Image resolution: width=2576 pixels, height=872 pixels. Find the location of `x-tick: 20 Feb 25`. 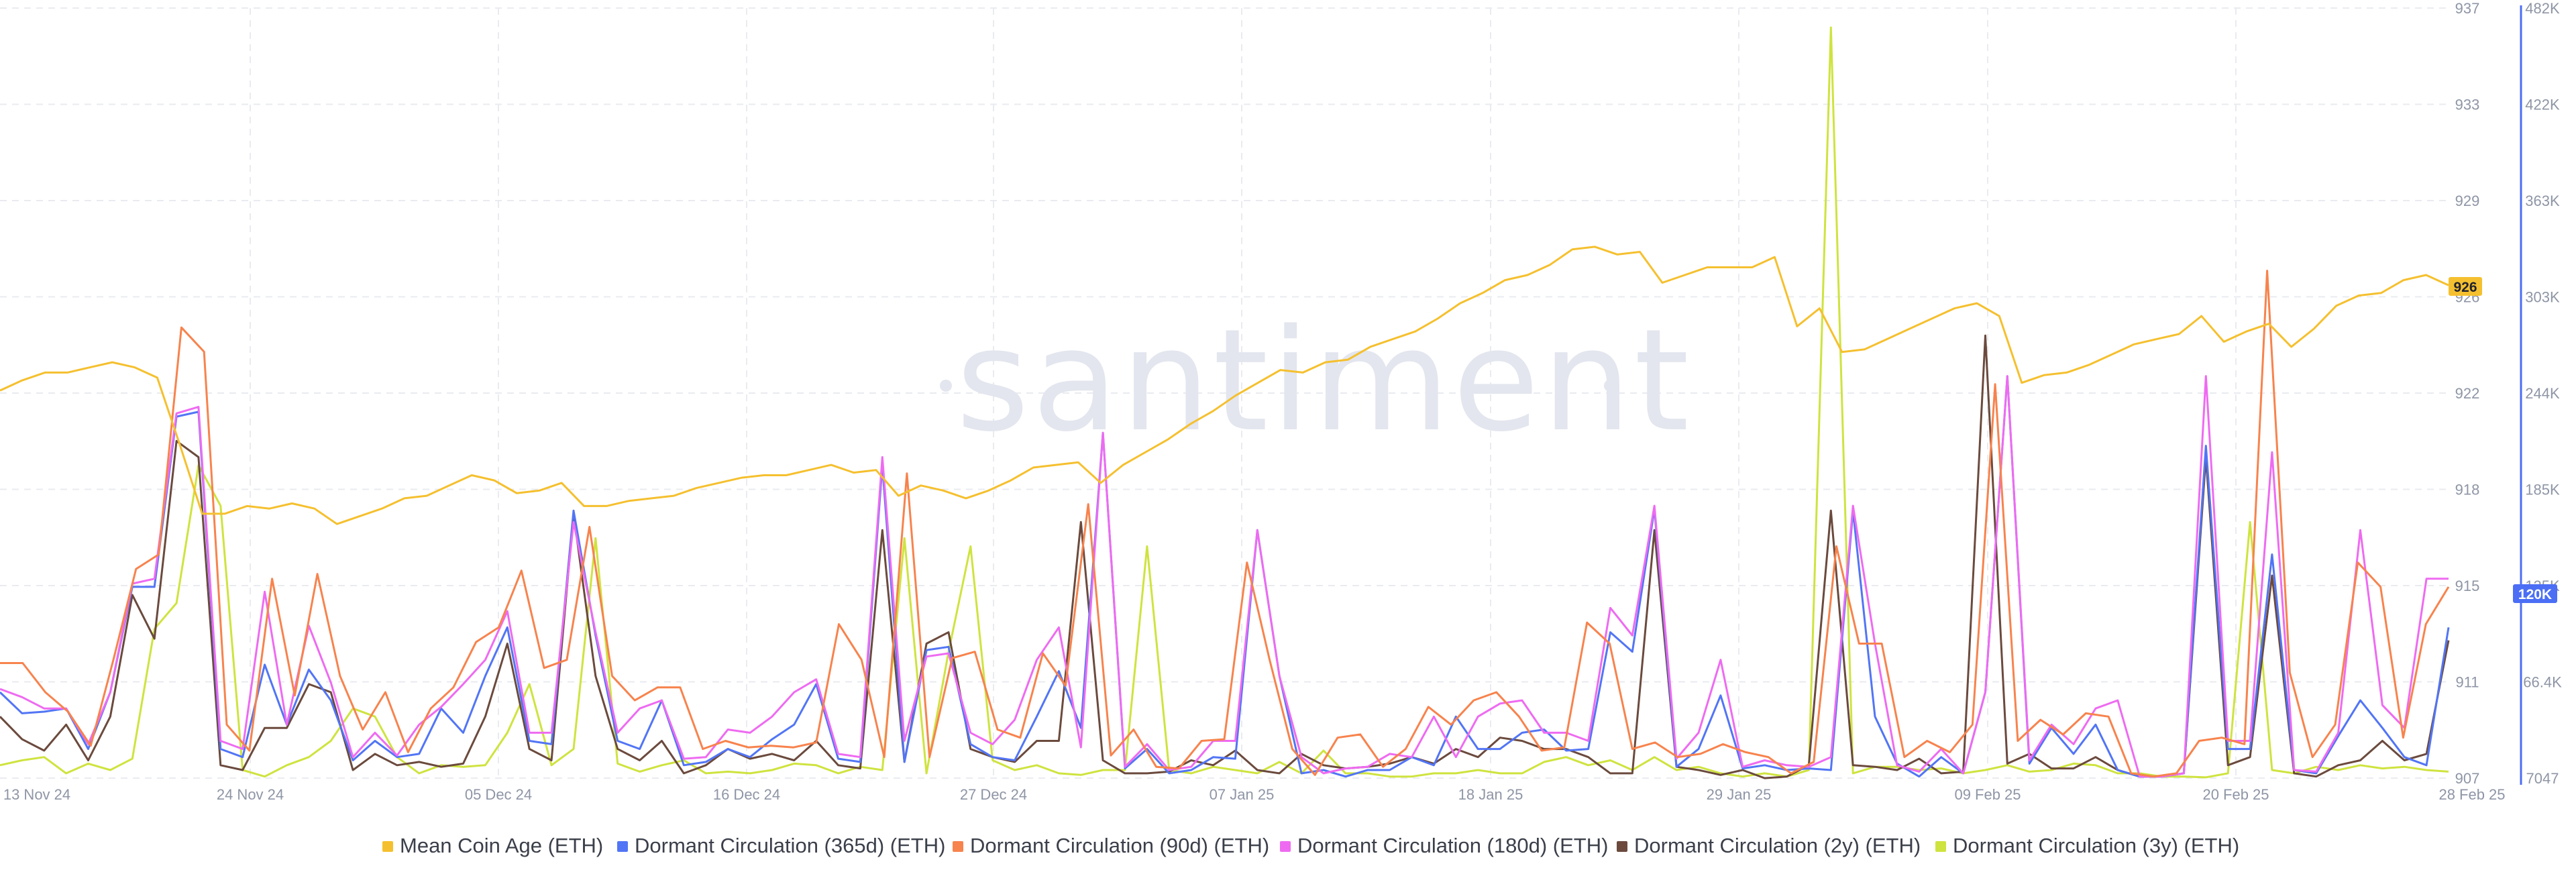

x-tick: 20 Feb 25 is located at coordinates (2235, 795).